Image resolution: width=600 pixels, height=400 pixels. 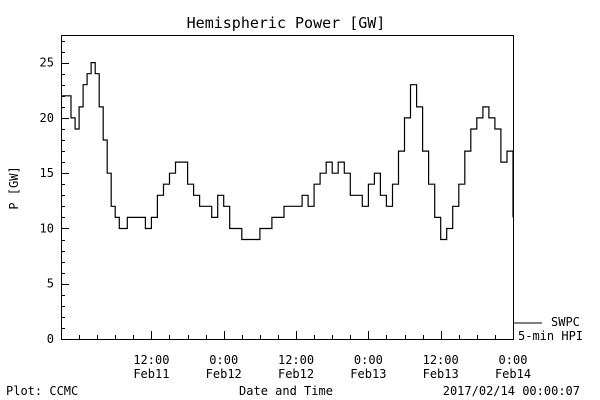 I want to click on chart-title: Hemispheric Power [GW], so click(x=286, y=23).